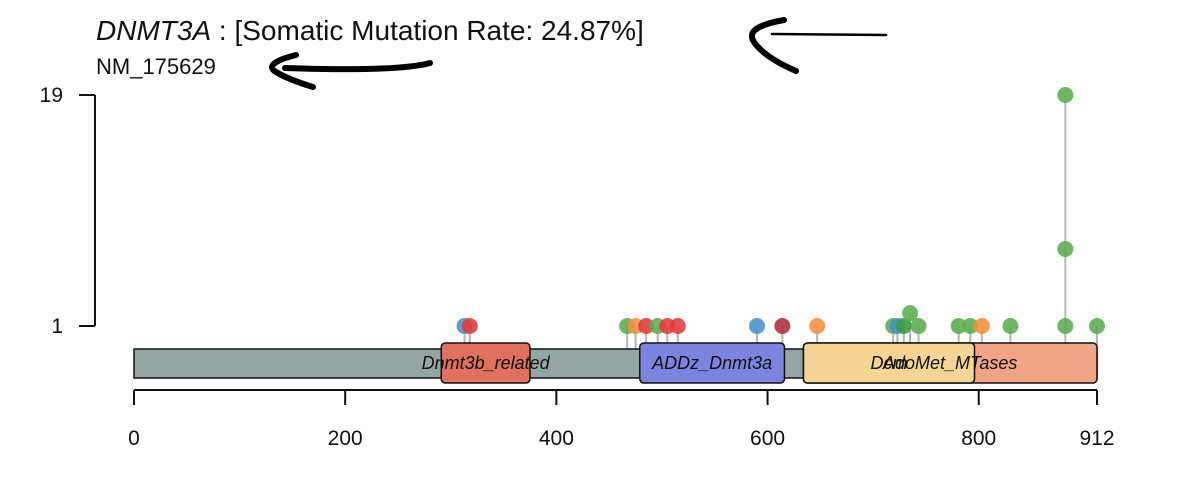 The height and width of the screenshot is (480, 1182). Describe the element at coordinates (556, 438) in the screenshot. I see `x-tick-label: 400` at that location.